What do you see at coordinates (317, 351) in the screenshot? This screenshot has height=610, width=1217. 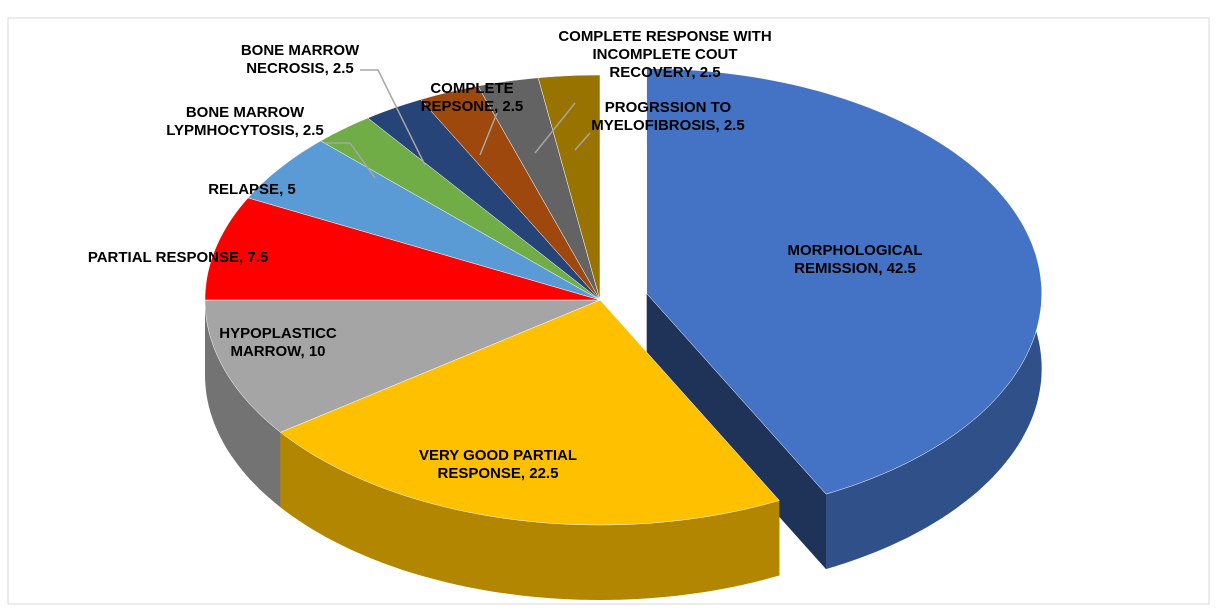 I see `value-label: 10` at bounding box center [317, 351].